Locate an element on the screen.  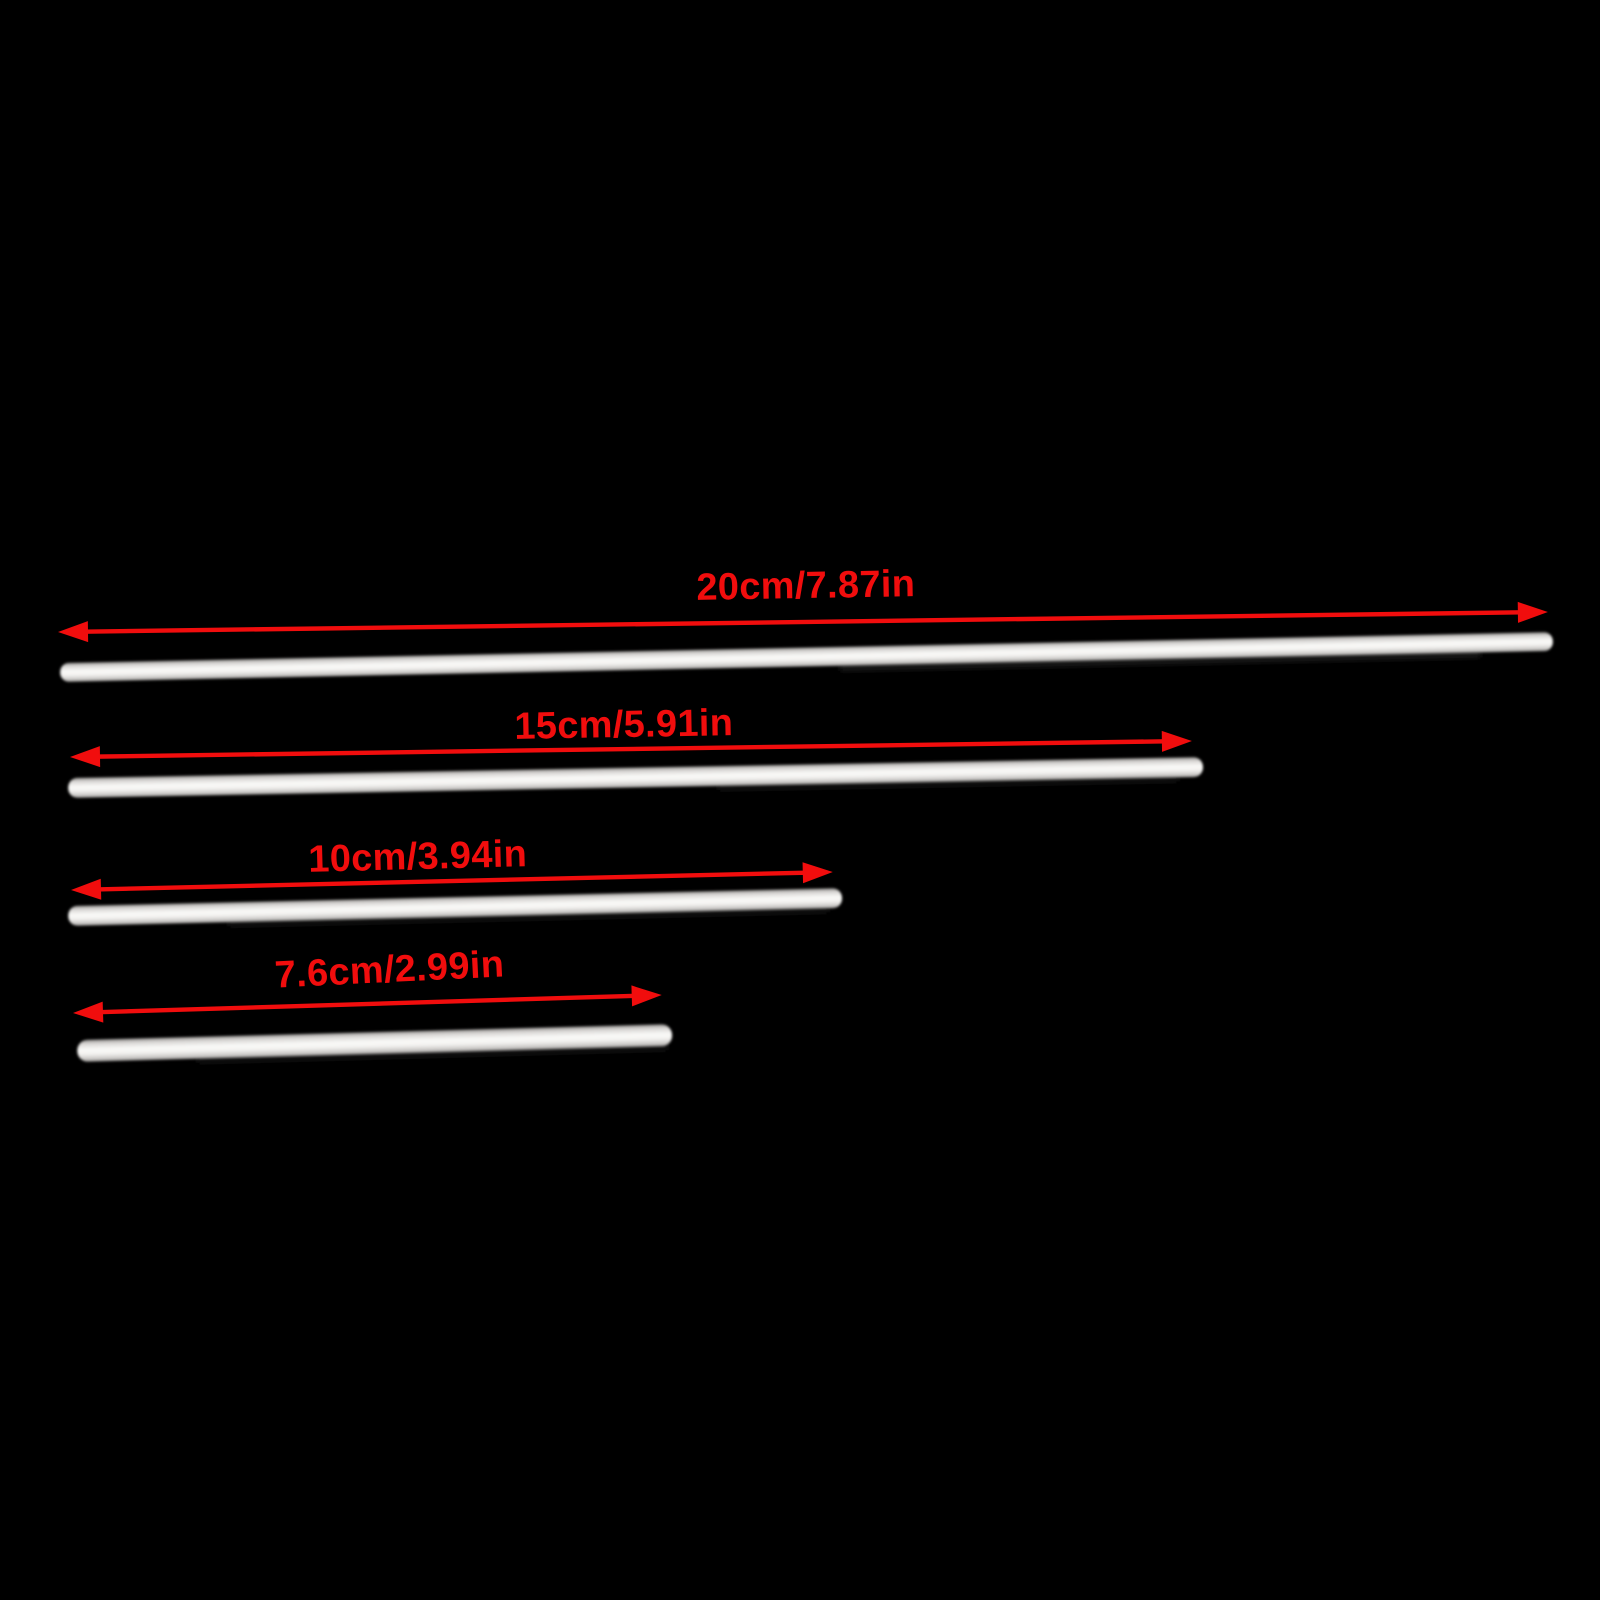
double-arrow-7-6cm is located at coordinates (367, 1004).